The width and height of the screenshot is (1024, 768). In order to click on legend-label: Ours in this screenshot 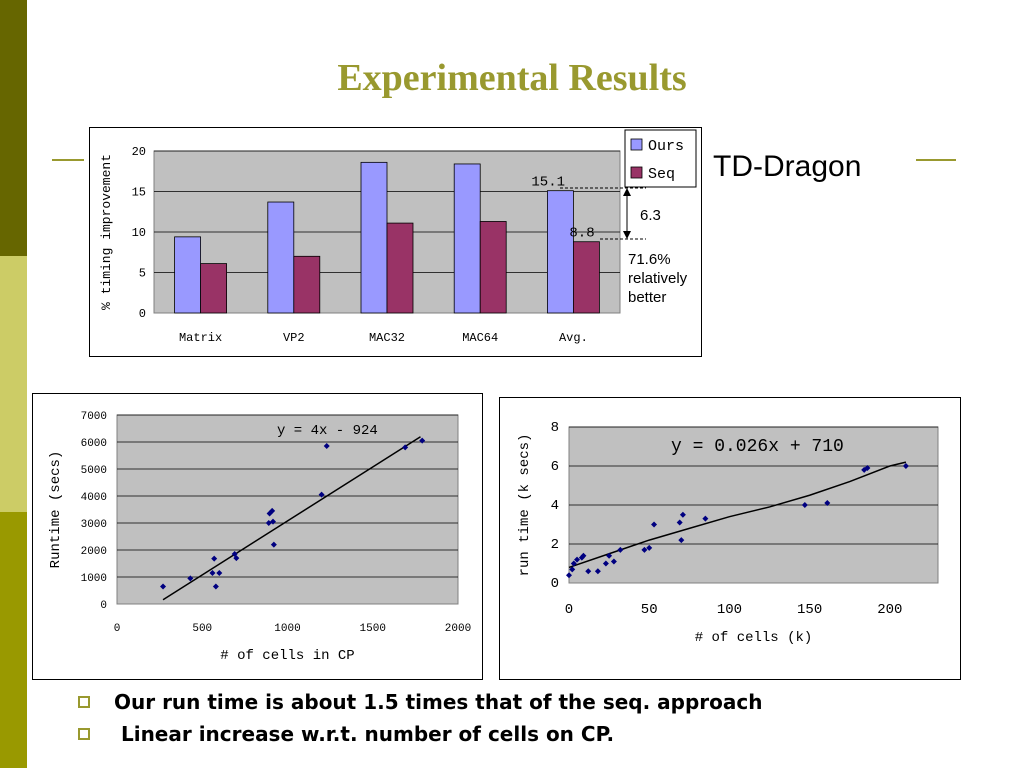, I will do `click(666, 146)`.